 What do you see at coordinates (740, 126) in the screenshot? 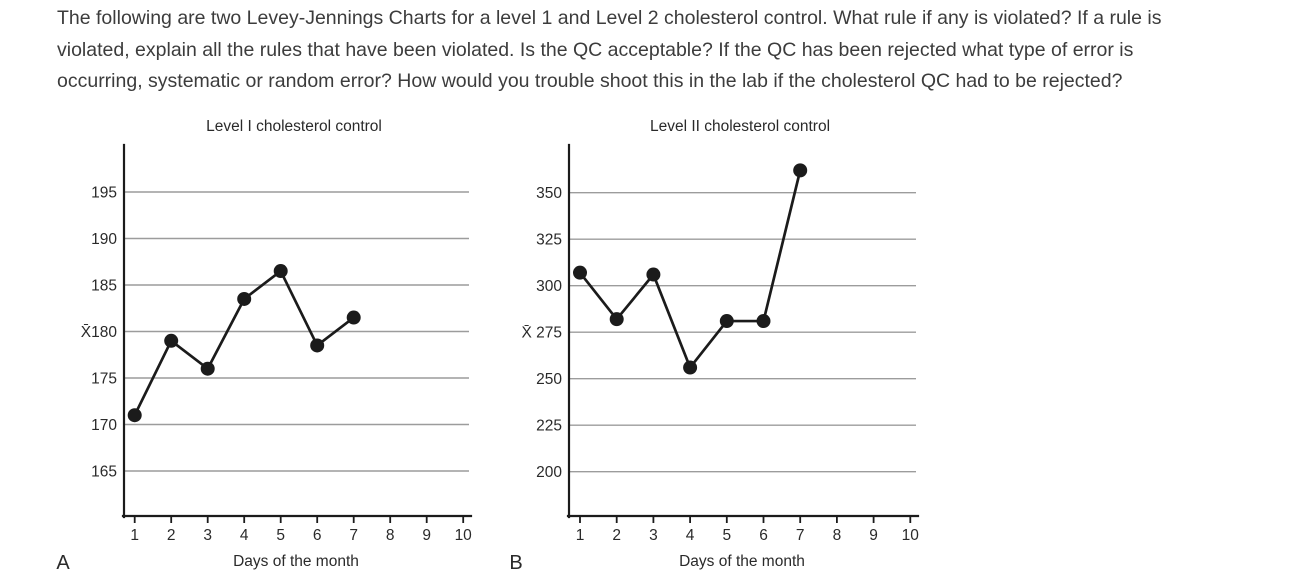
I see `chart-title: Level II cholesterol control` at bounding box center [740, 126].